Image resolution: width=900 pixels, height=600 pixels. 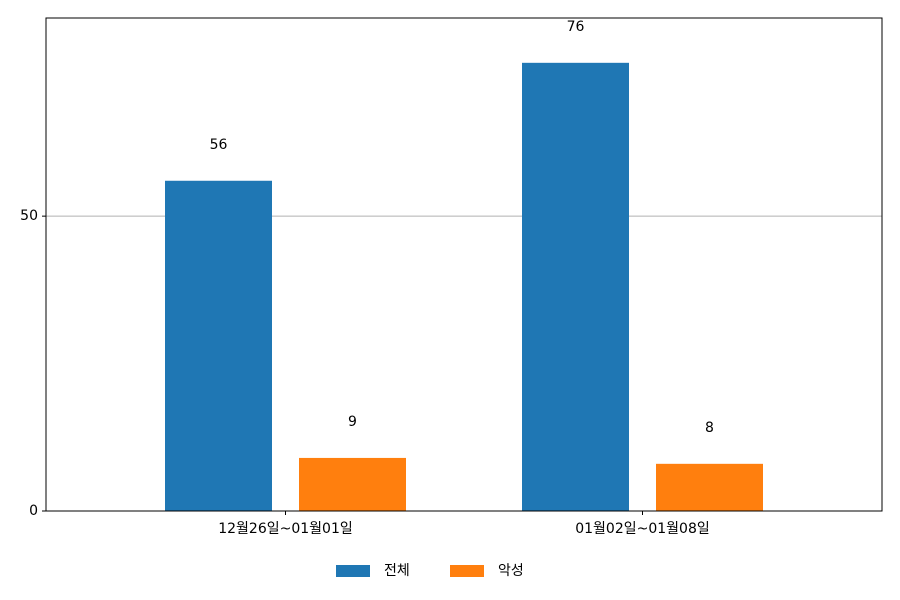 What do you see at coordinates (33, 511) in the screenshot?
I see `y-tick-label: 0` at bounding box center [33, 511].